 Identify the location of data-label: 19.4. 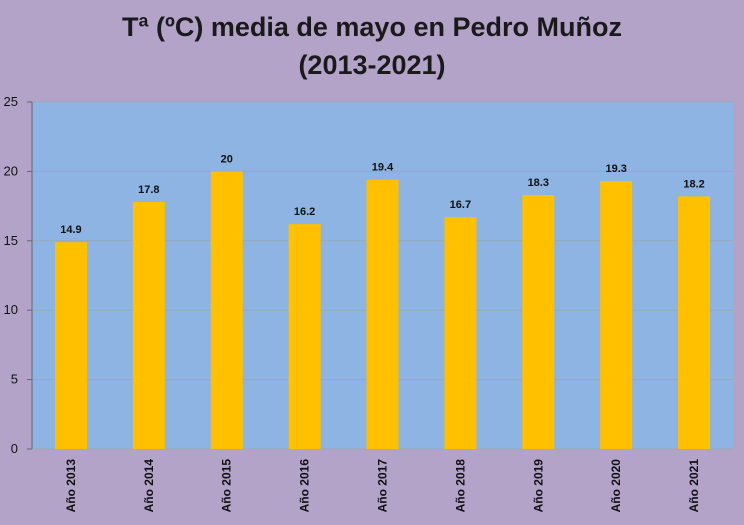
(383, 168).